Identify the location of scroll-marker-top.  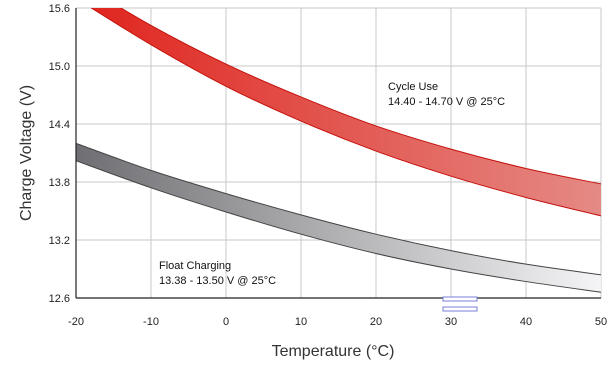
(460, 299).